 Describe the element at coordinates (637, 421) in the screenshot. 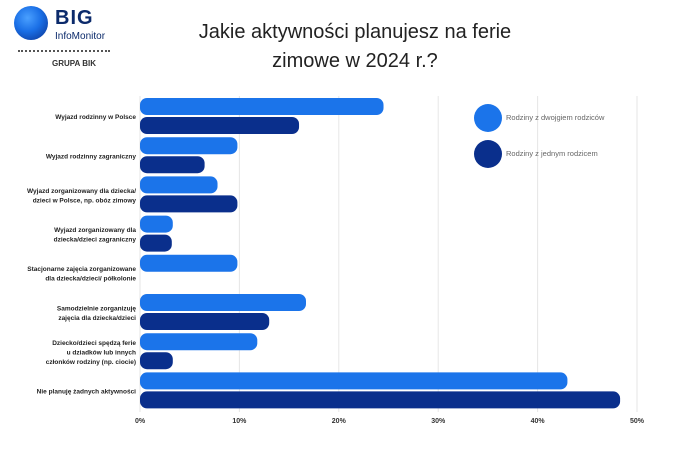

I see `x-tick-label: 50%` at that location.